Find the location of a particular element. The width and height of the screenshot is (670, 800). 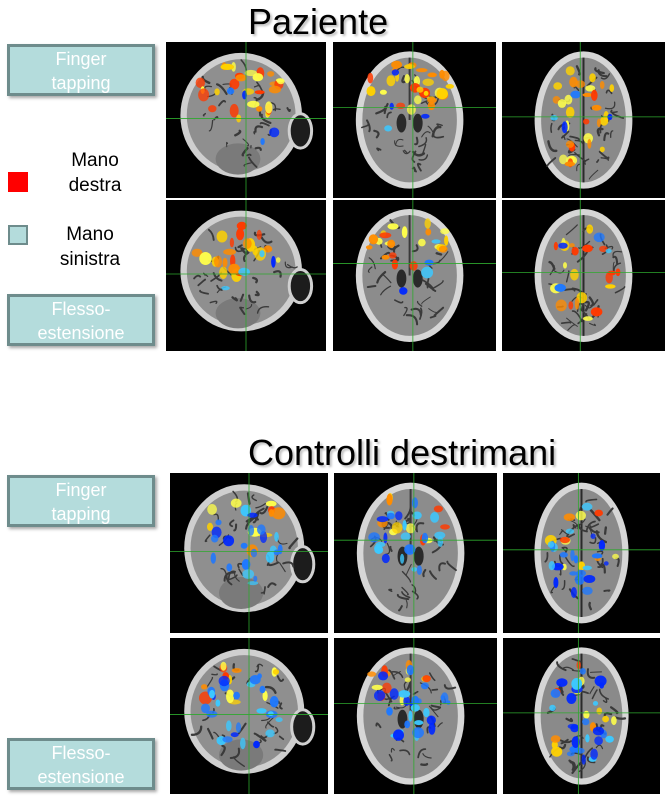

task-box-flesso-estensione-patient: Flesso- estensione is located at coordinates (81, 320).